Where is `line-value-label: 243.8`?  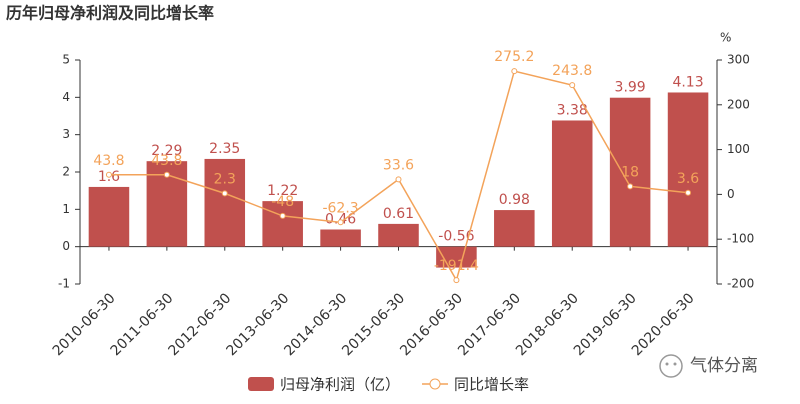
line-value-label: 243.8 is located at coordinates (572, 71).